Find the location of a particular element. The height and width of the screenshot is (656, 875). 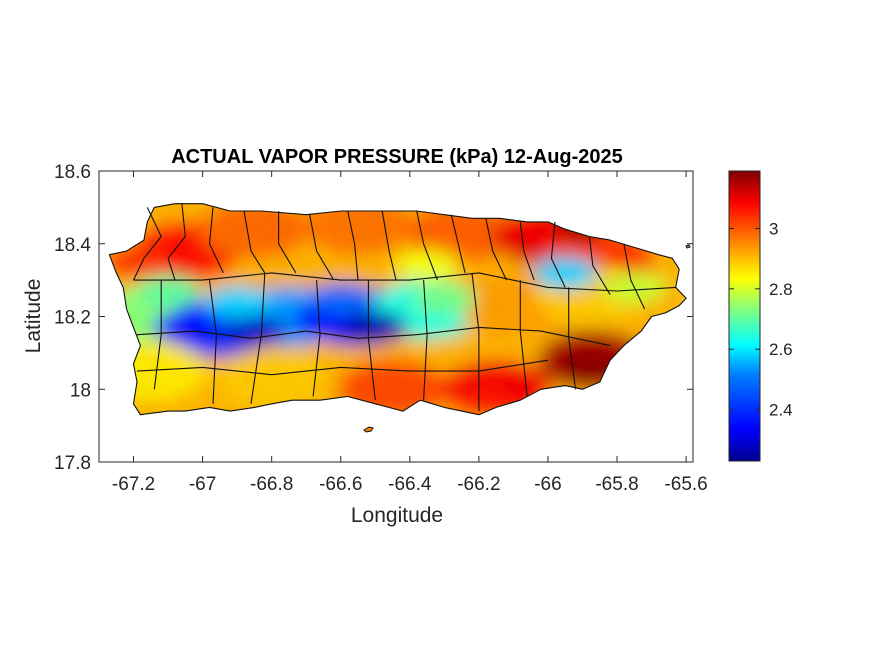

x-tick-label: -66.6 is located at coordinates (340, 484).